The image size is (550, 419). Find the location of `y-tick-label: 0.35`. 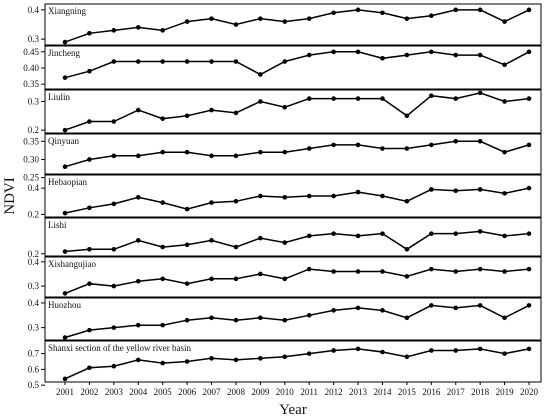

y-tick-label: 0.35 is located at coordinates (31, 84).